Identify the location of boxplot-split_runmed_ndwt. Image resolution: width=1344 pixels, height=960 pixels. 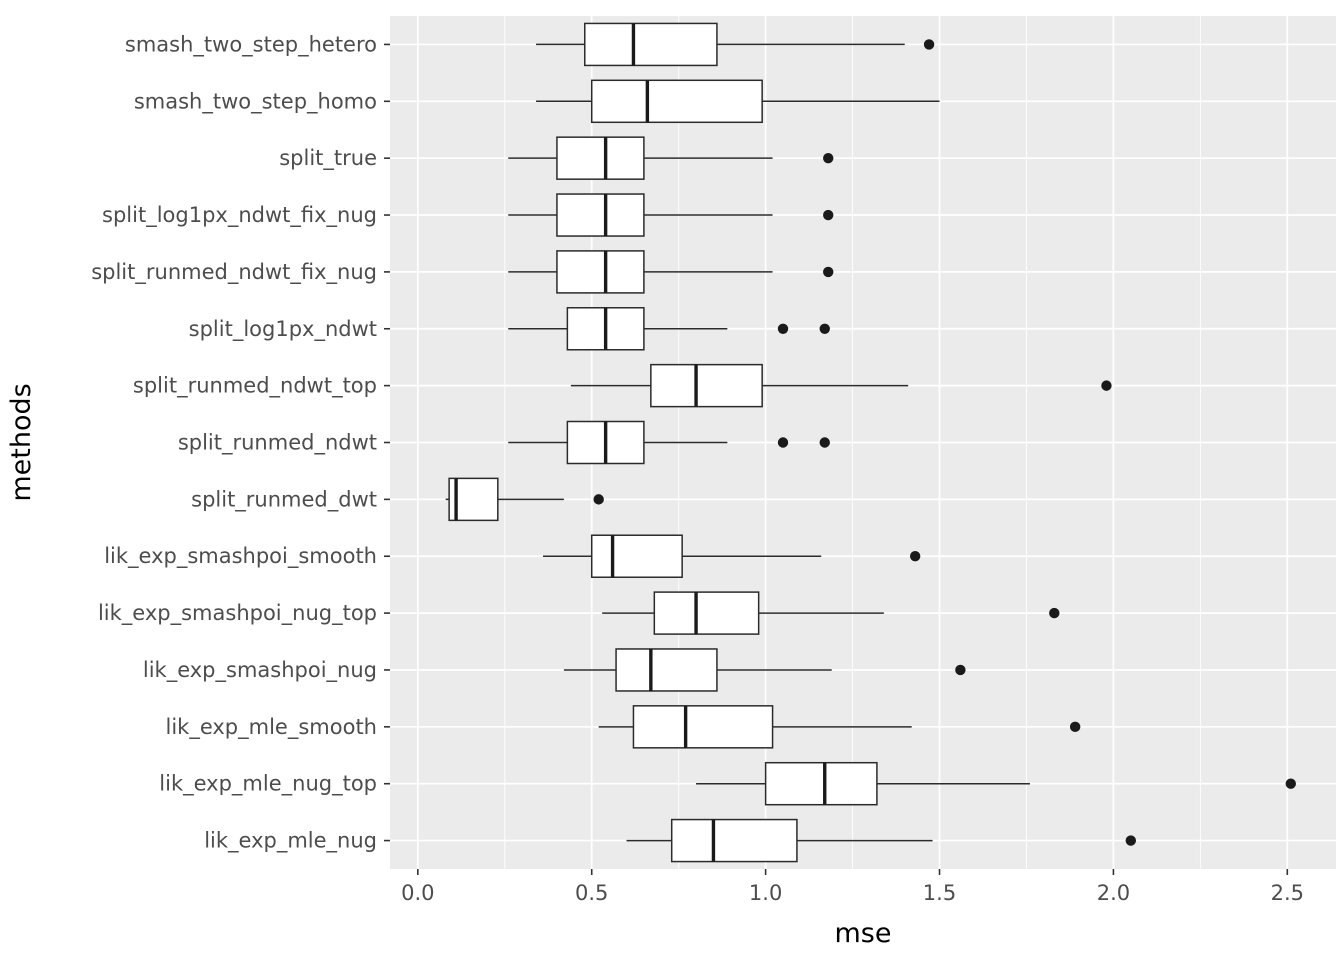
(669, 442).